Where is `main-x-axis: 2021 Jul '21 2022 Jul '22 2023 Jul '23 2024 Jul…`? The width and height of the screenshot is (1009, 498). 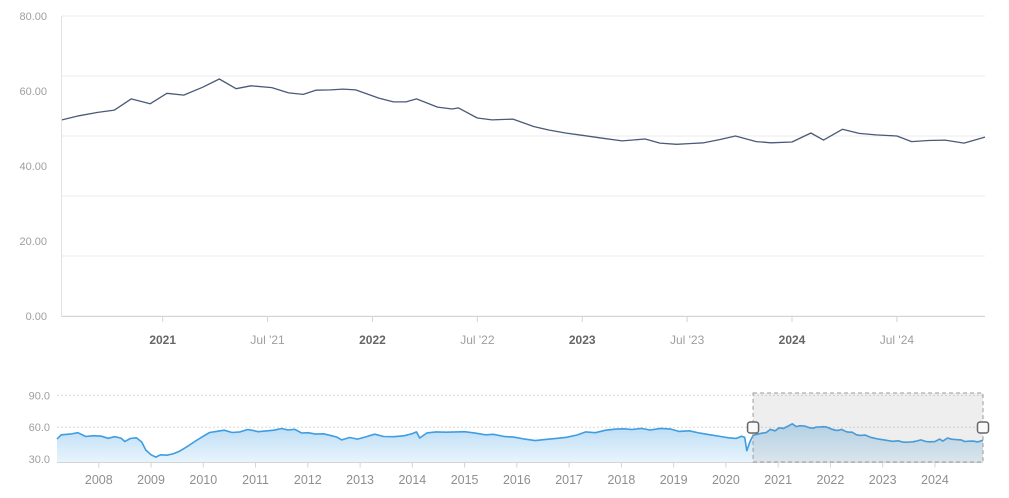
main-x-axis: 2021 Jul '21 2022 Jul '22 2023 Jul '23 2024 Jul… is located at coordinates (523, 331).